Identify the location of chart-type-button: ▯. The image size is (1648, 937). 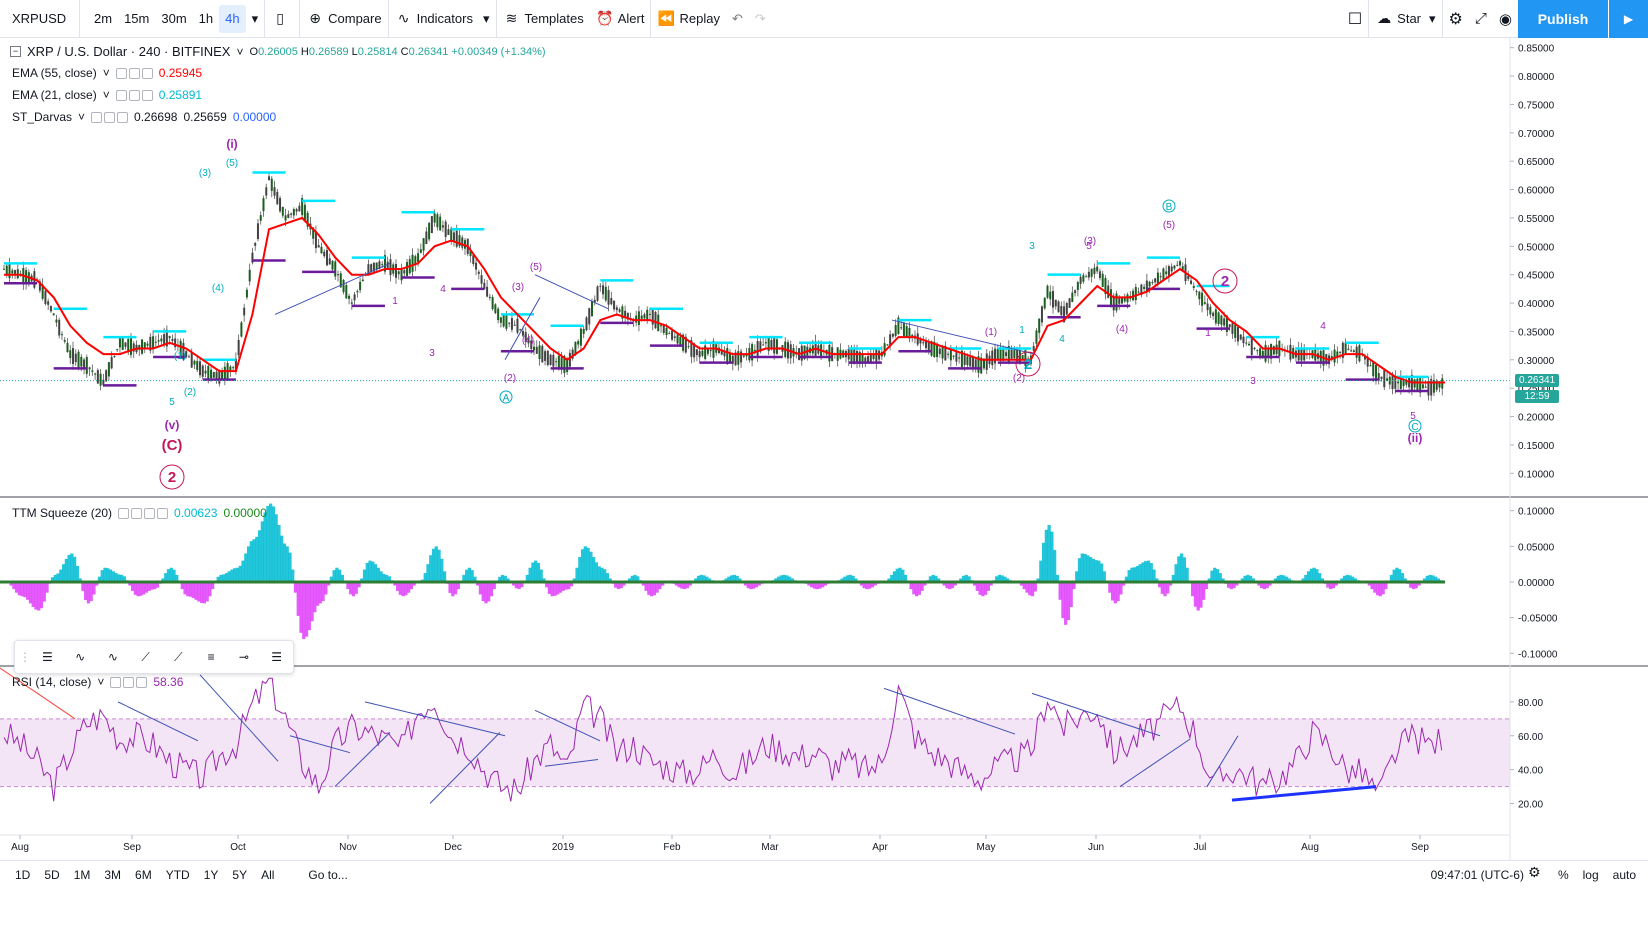
(282, 19).